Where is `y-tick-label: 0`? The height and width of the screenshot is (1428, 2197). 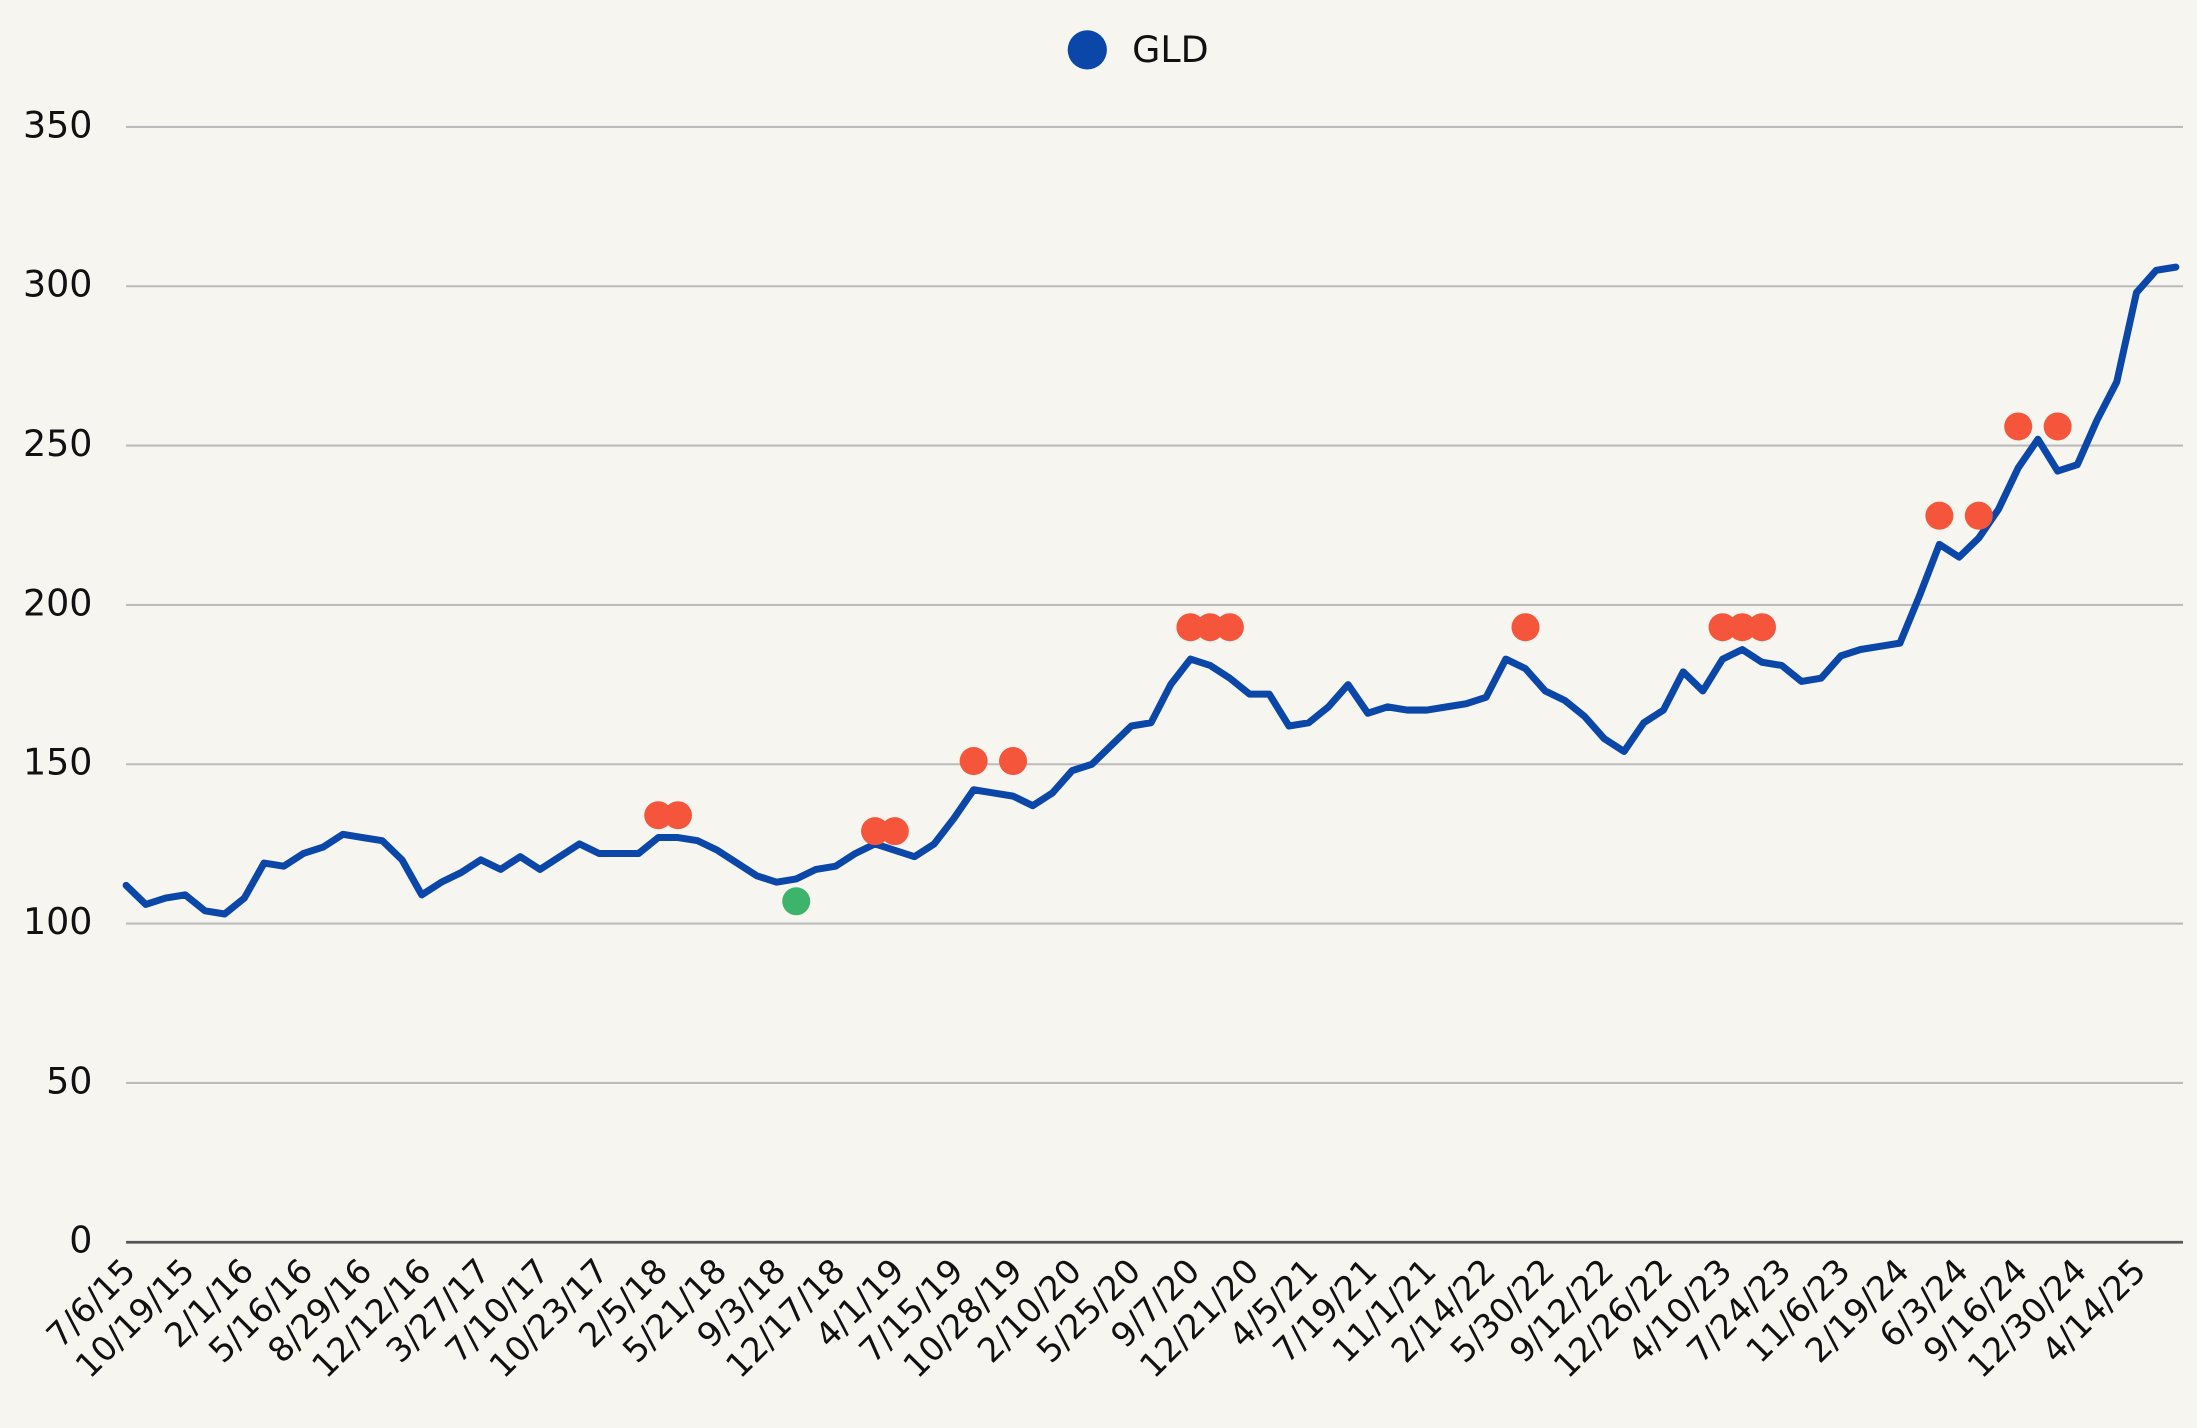 y-tick-label: 0 is located at coordinates (80, 1240).